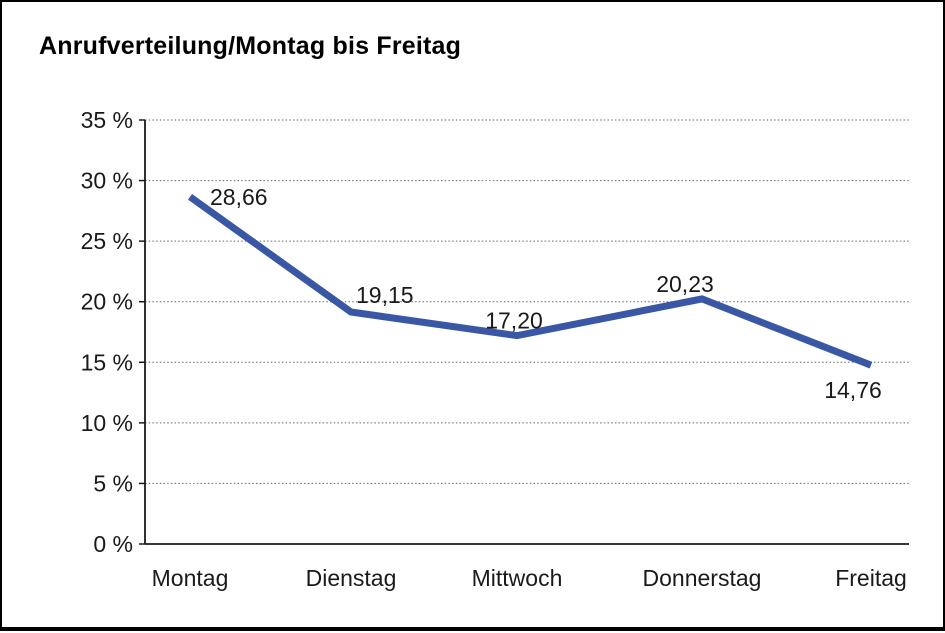  I want to click on x-category-label-montag: Montag, so click(190, 578).